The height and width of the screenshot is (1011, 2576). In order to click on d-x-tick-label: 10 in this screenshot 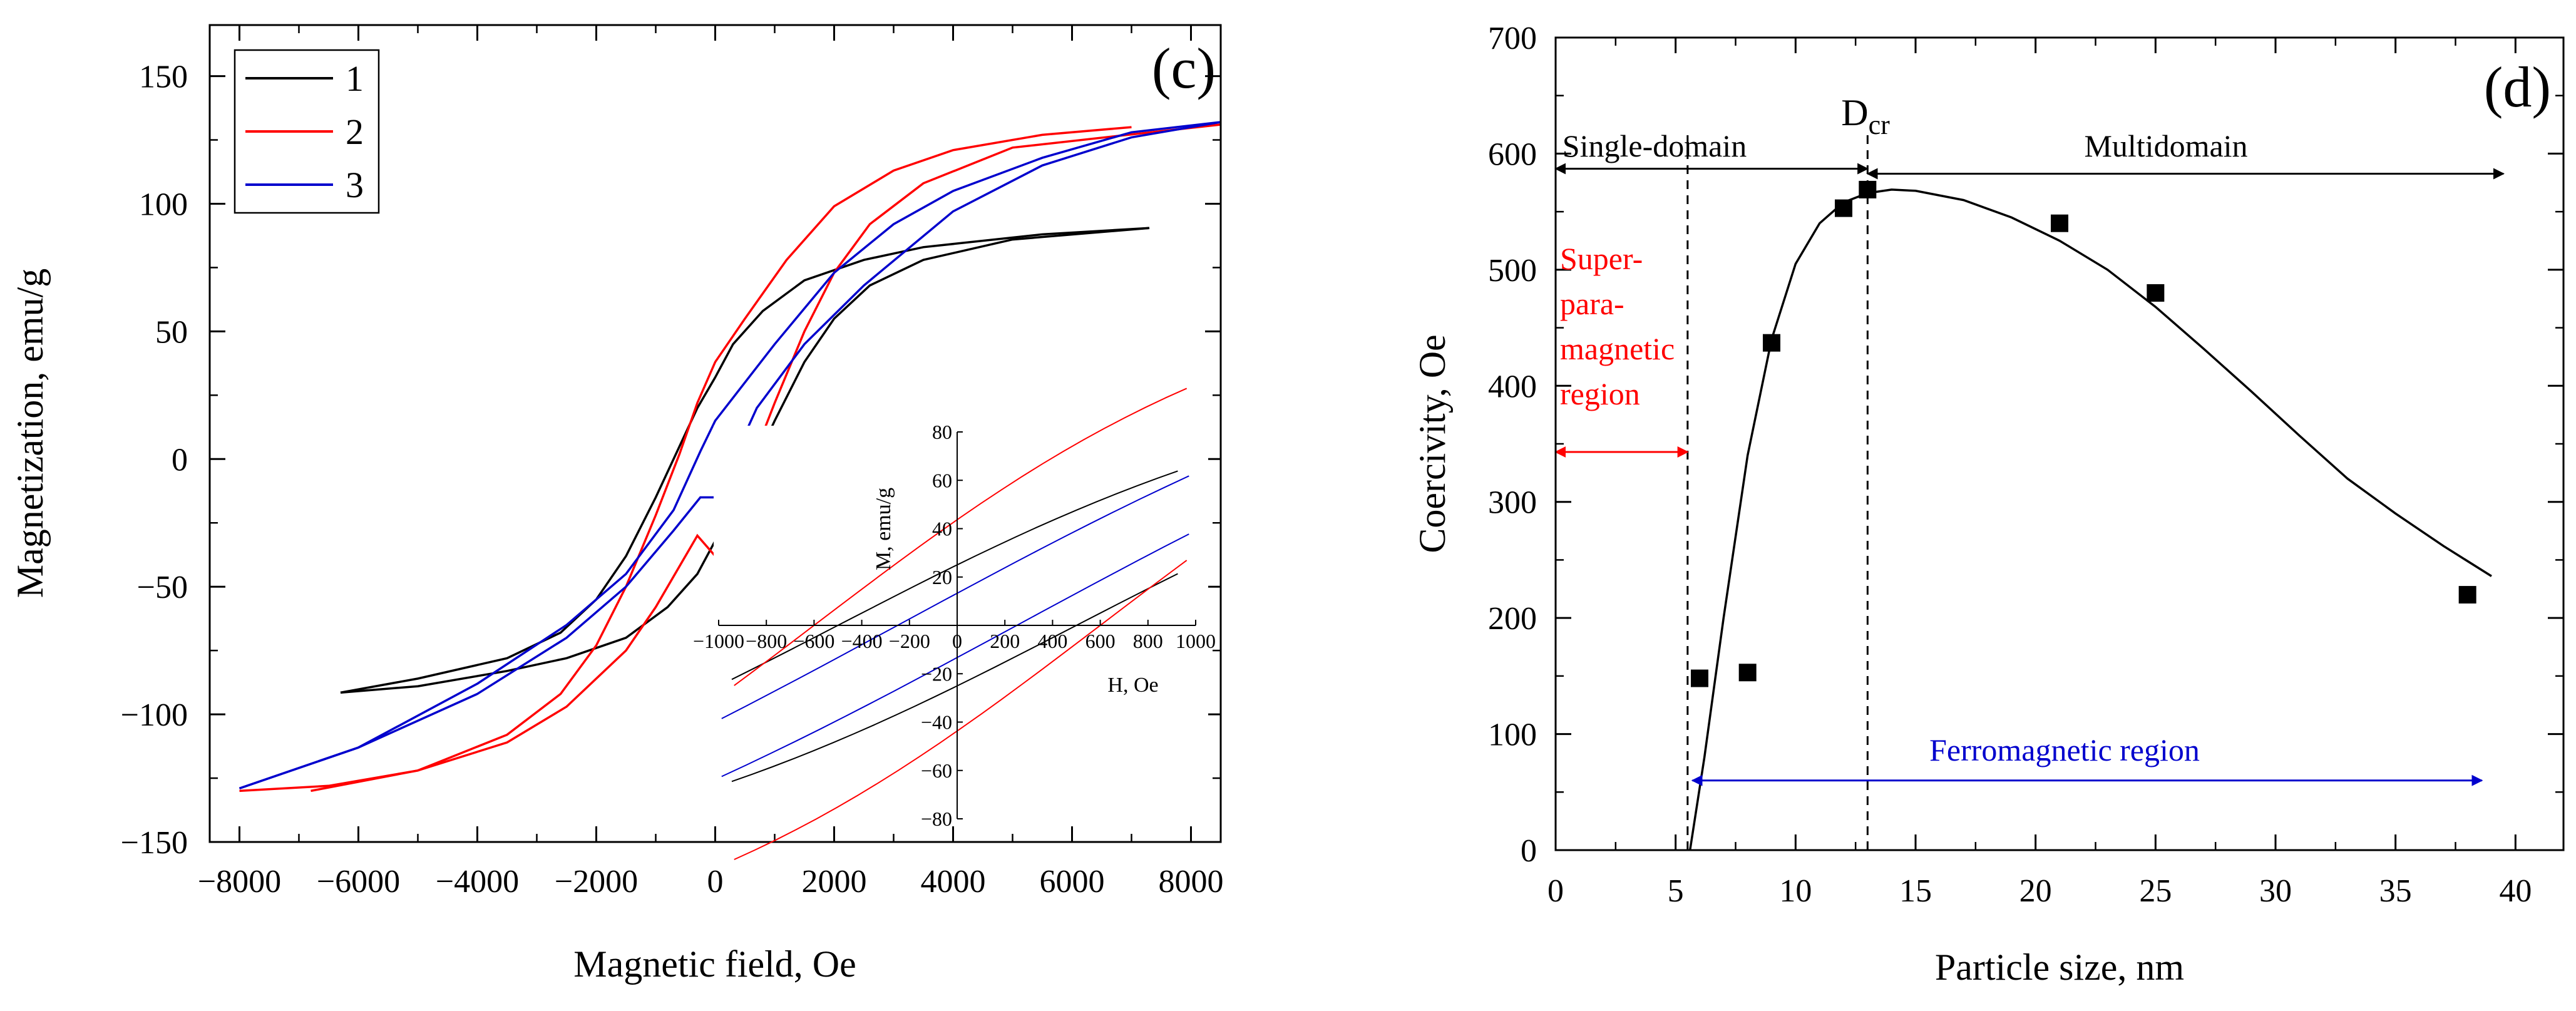, I will do `click(1796, 891)`.